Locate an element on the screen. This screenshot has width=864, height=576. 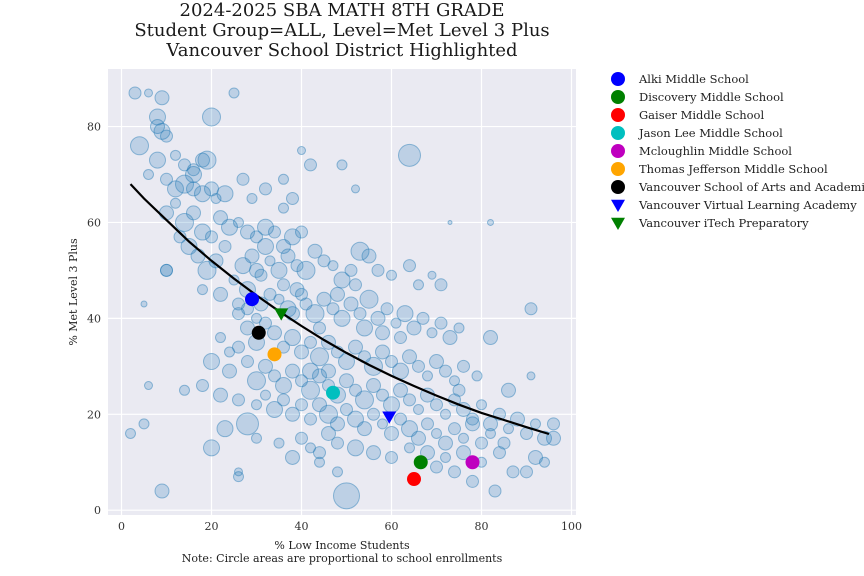
legend-entry: Mcloughlin Middle School is located at coordinates (715, 151).